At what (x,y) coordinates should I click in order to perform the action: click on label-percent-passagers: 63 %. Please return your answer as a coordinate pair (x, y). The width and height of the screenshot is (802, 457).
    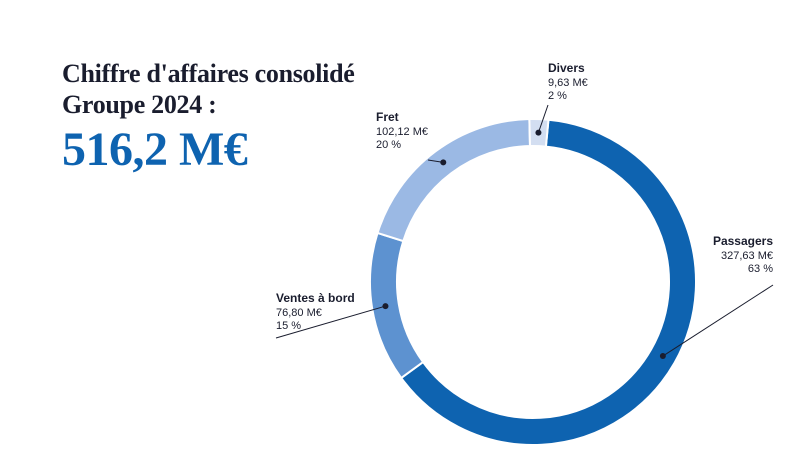
    Looking at the image, I should click on (760, 269).